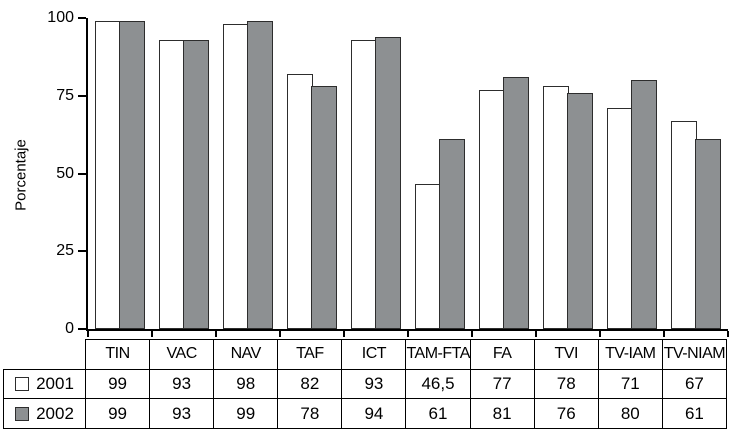  What do you see at coordinates (65, 173) in the screenshot?
I see `y-tick-label: 50` at bounding box center [65, 173].